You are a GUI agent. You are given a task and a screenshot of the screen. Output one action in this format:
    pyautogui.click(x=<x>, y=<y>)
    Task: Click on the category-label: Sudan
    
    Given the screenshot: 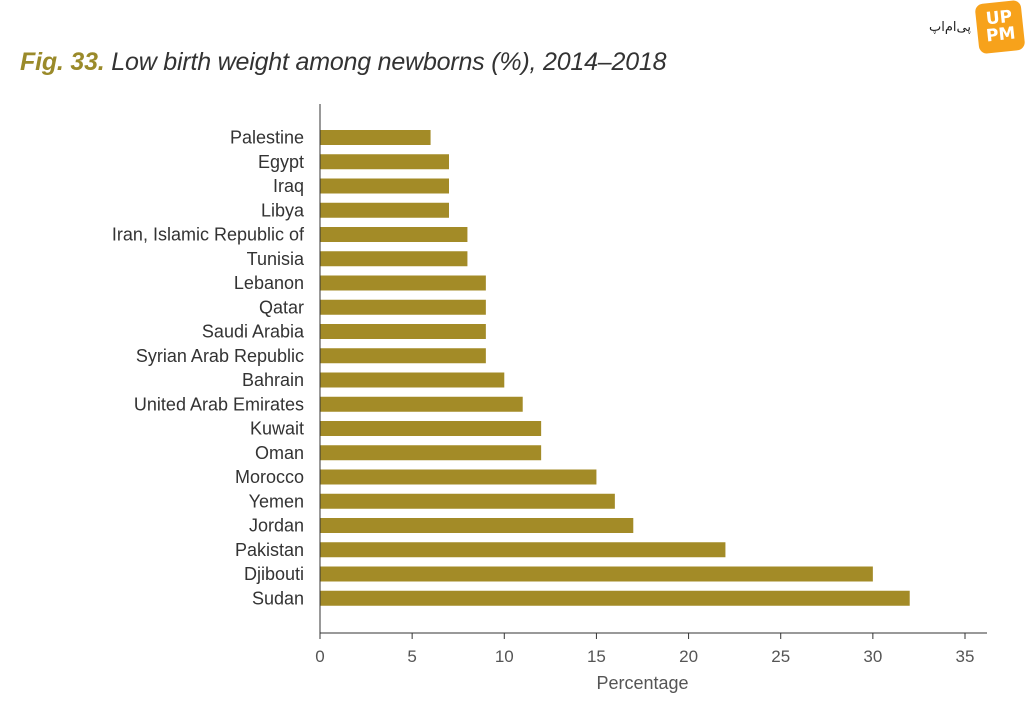 What is the action you would take?
    pyautogui.click(x=278, y=598)
    